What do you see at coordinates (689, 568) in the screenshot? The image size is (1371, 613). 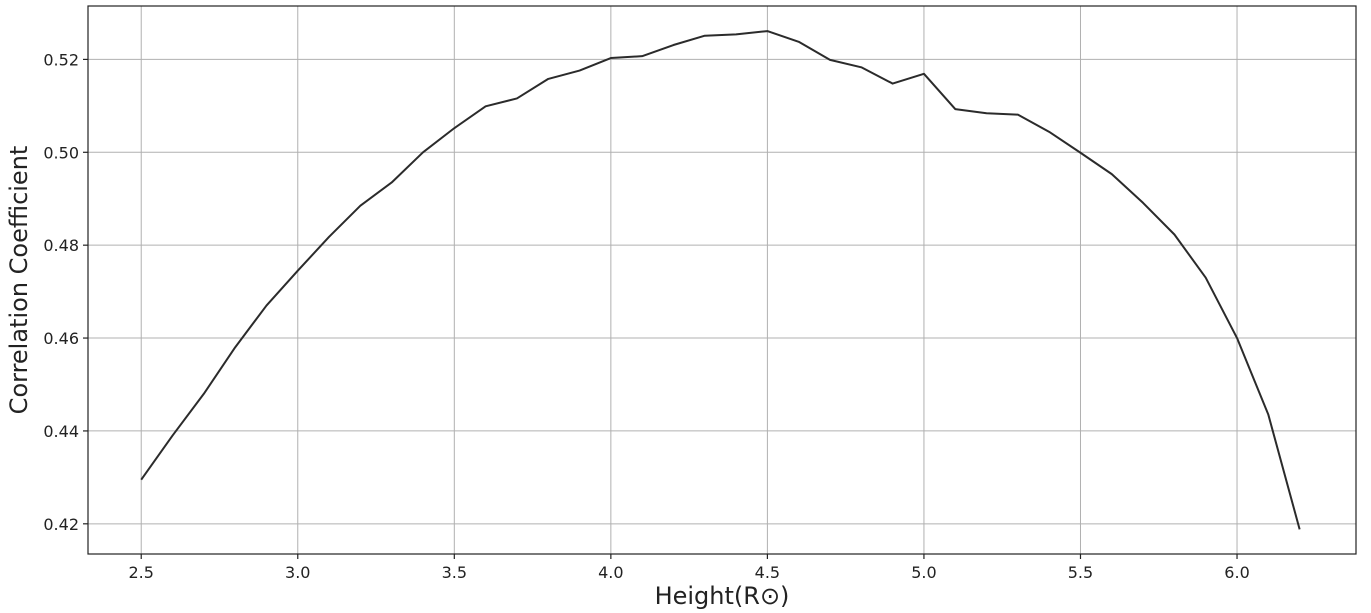 I see `x-axis-ticks: 2.5 3.0 3.5 4.0 4.5 5.0 5.5 6.0` at bounding box center [689, 568].